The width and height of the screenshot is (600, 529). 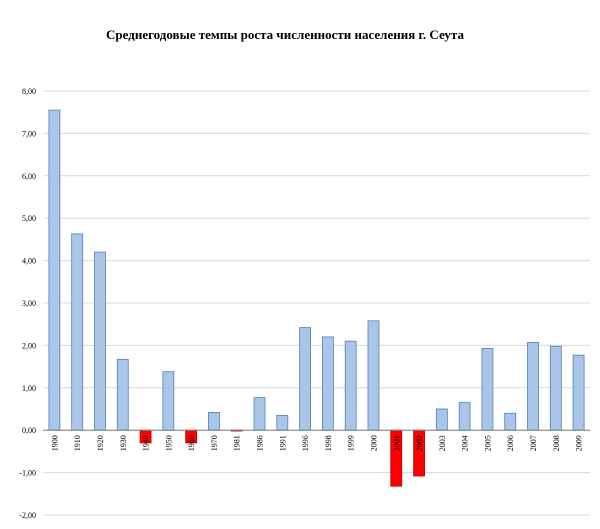 I want to click on x-tick-label: 1996, so click(x=305, y=443).